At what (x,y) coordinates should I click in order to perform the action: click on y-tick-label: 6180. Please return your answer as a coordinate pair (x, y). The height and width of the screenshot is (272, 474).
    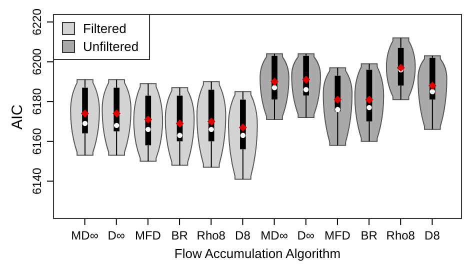
    Looking at the image, I should click on (37, 101).